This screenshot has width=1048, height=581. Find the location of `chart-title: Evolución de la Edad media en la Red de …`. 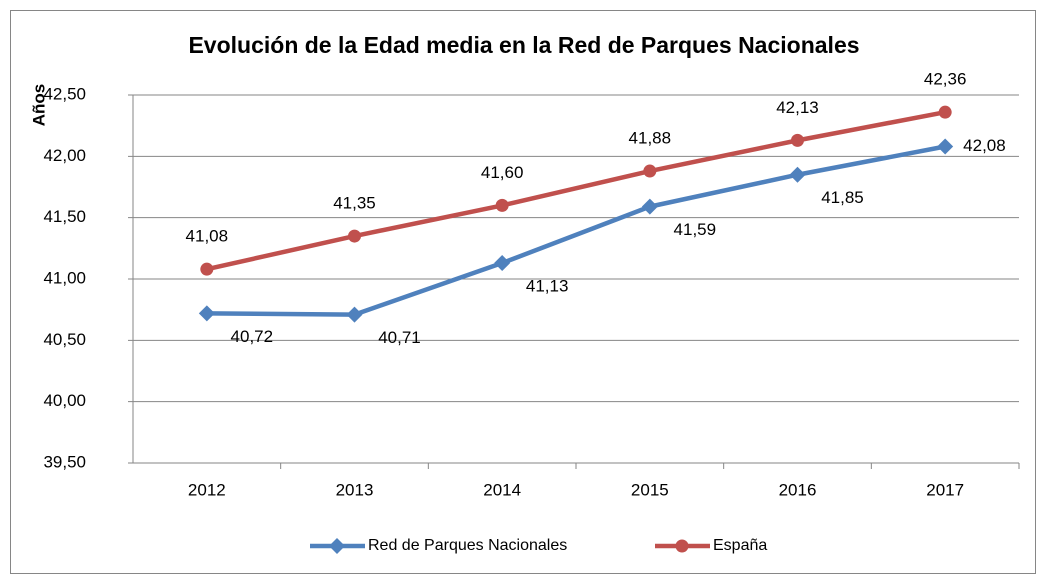

chart-title: Evolución de la Edad media en la Red de … is located at coordinates (523, 45).